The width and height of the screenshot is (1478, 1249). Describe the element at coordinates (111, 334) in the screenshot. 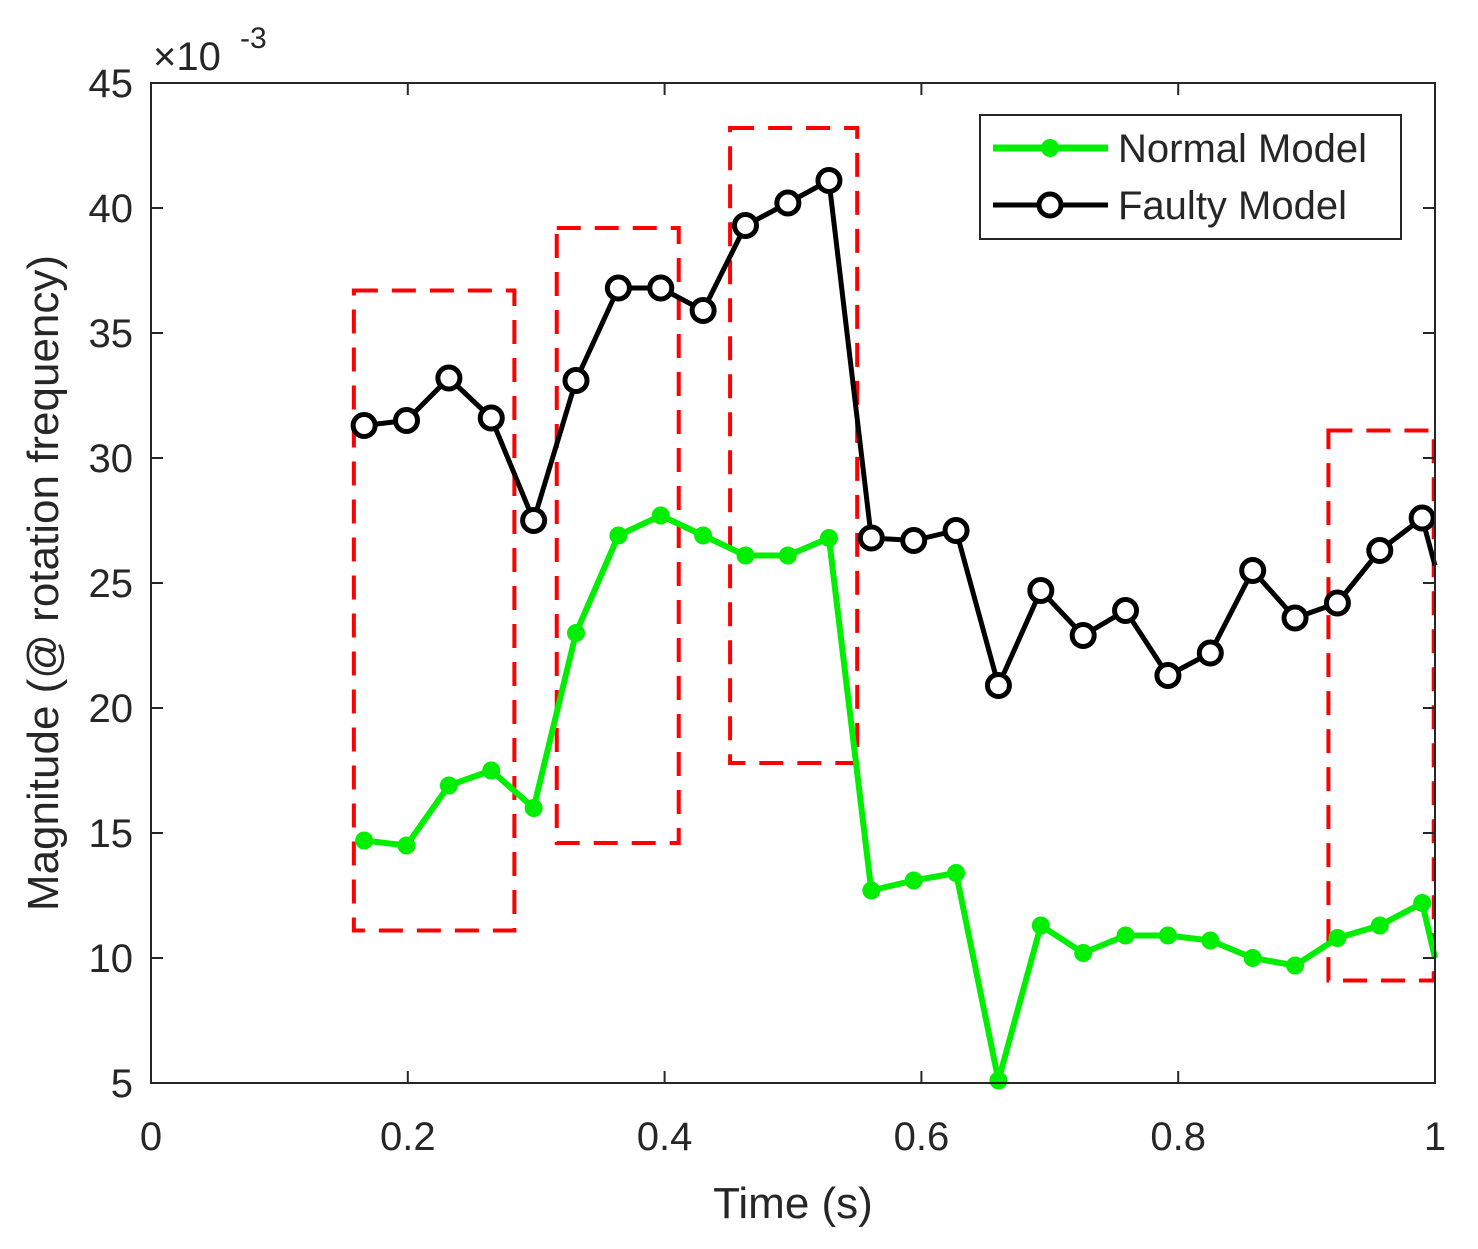

I see `y-tick-label: 35` at that location.